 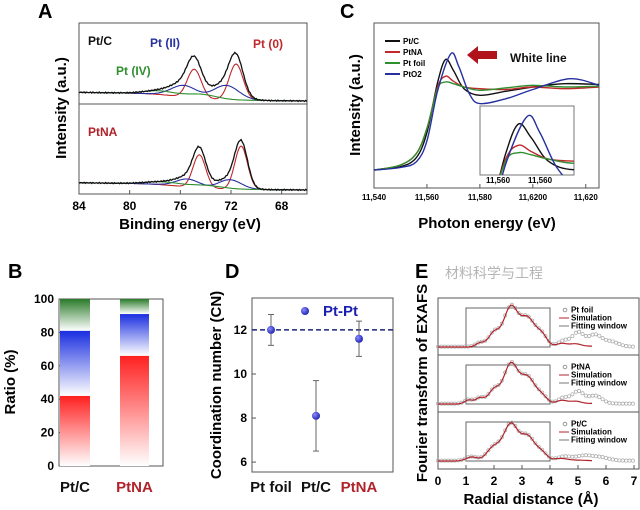 I want to click on y-tick-label: 0, so click(x=50, y=466).